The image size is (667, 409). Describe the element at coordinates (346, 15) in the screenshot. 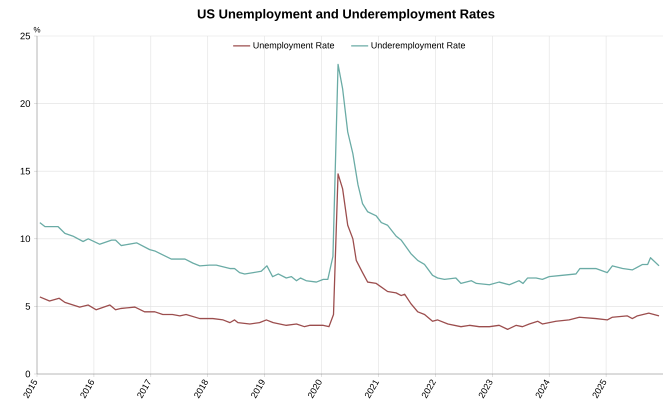

I see `chart-title: US Unemployment and Underemployment Rates` at that location.